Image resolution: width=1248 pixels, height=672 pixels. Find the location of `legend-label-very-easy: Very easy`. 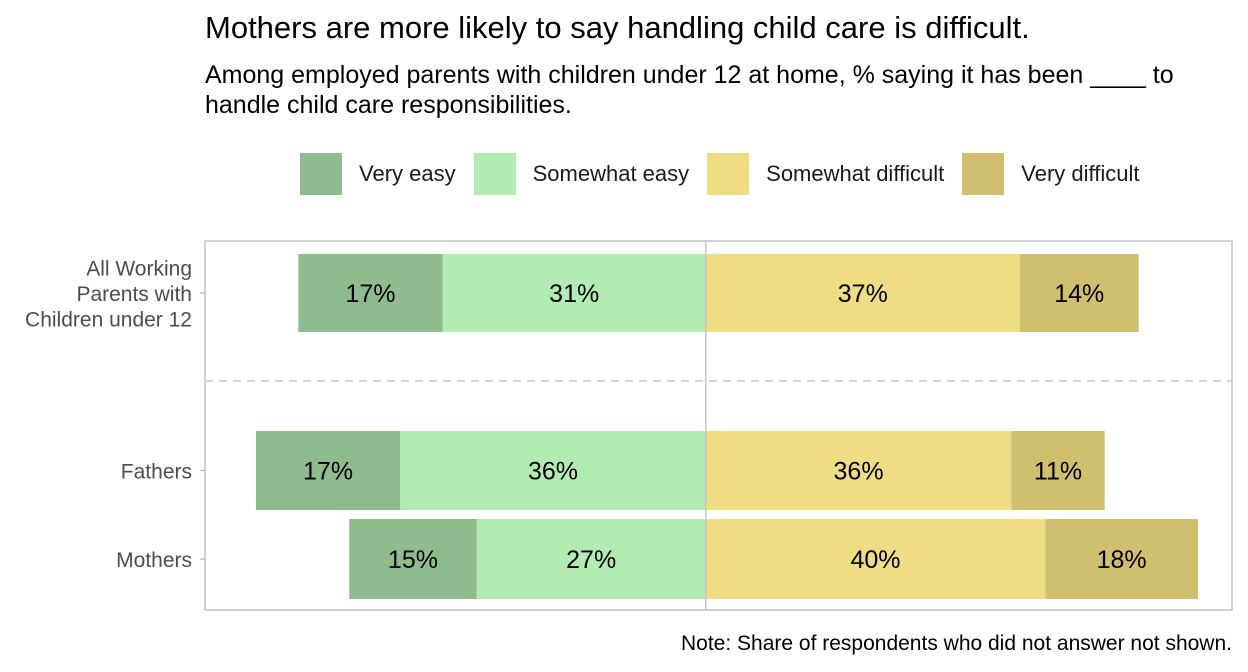

legend-label-very-easy: Very easy is located at coordinates (407, 173).